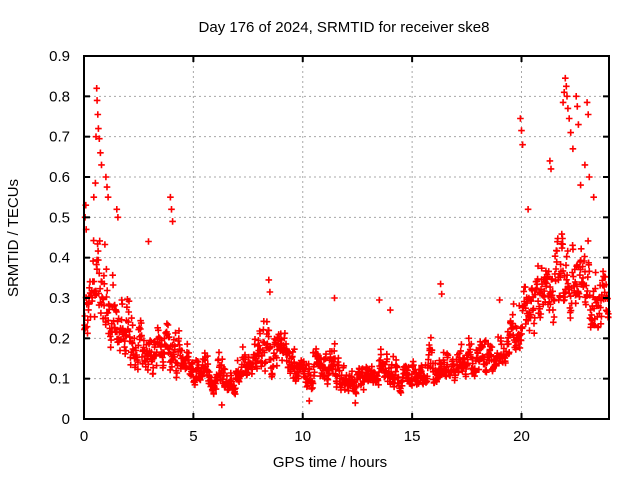 This screenshot has height=480, width=640. I want to click on svg-text: 0.5, so click(59, 217).